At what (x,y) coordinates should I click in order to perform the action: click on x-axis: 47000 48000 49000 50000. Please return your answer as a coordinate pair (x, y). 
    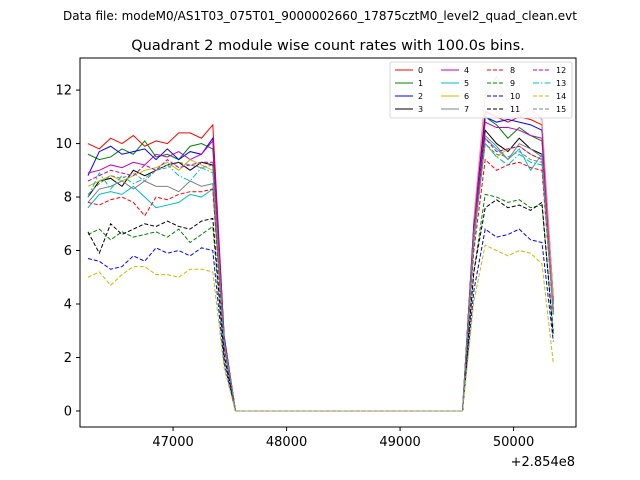
    Looking at the image, I should click on (343, 438).